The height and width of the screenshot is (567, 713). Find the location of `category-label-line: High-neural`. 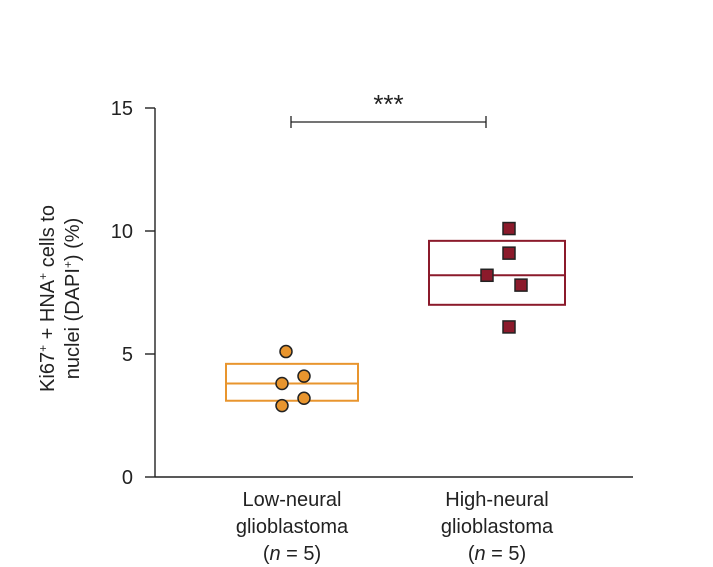

category-label-line: High-neural is located at coordinates (496, 500).